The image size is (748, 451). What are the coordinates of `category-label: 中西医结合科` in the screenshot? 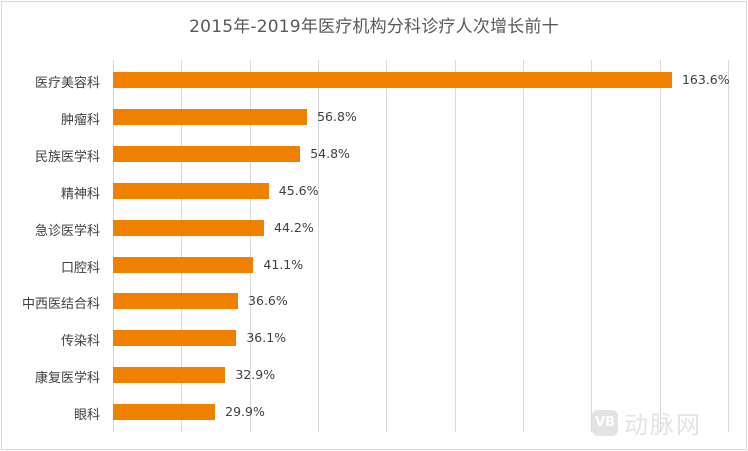 It's located at (60, 305).